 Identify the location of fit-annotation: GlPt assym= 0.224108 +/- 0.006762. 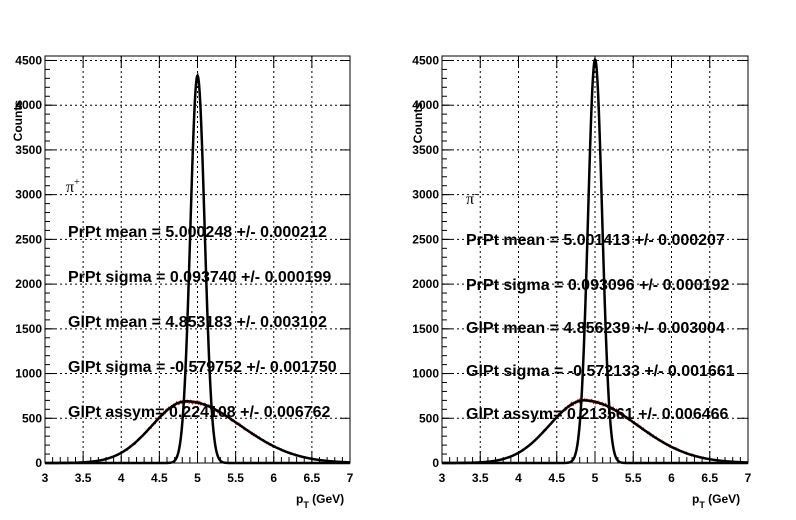
(199, 412).